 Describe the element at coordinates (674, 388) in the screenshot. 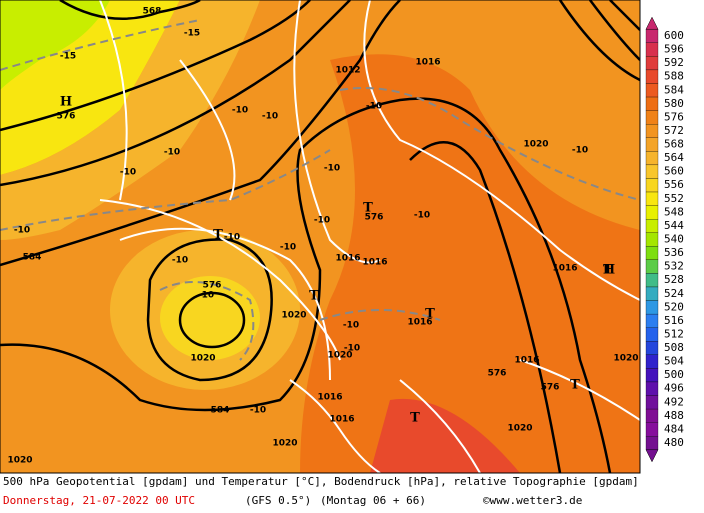

I see `scale-label: 496` at that location.